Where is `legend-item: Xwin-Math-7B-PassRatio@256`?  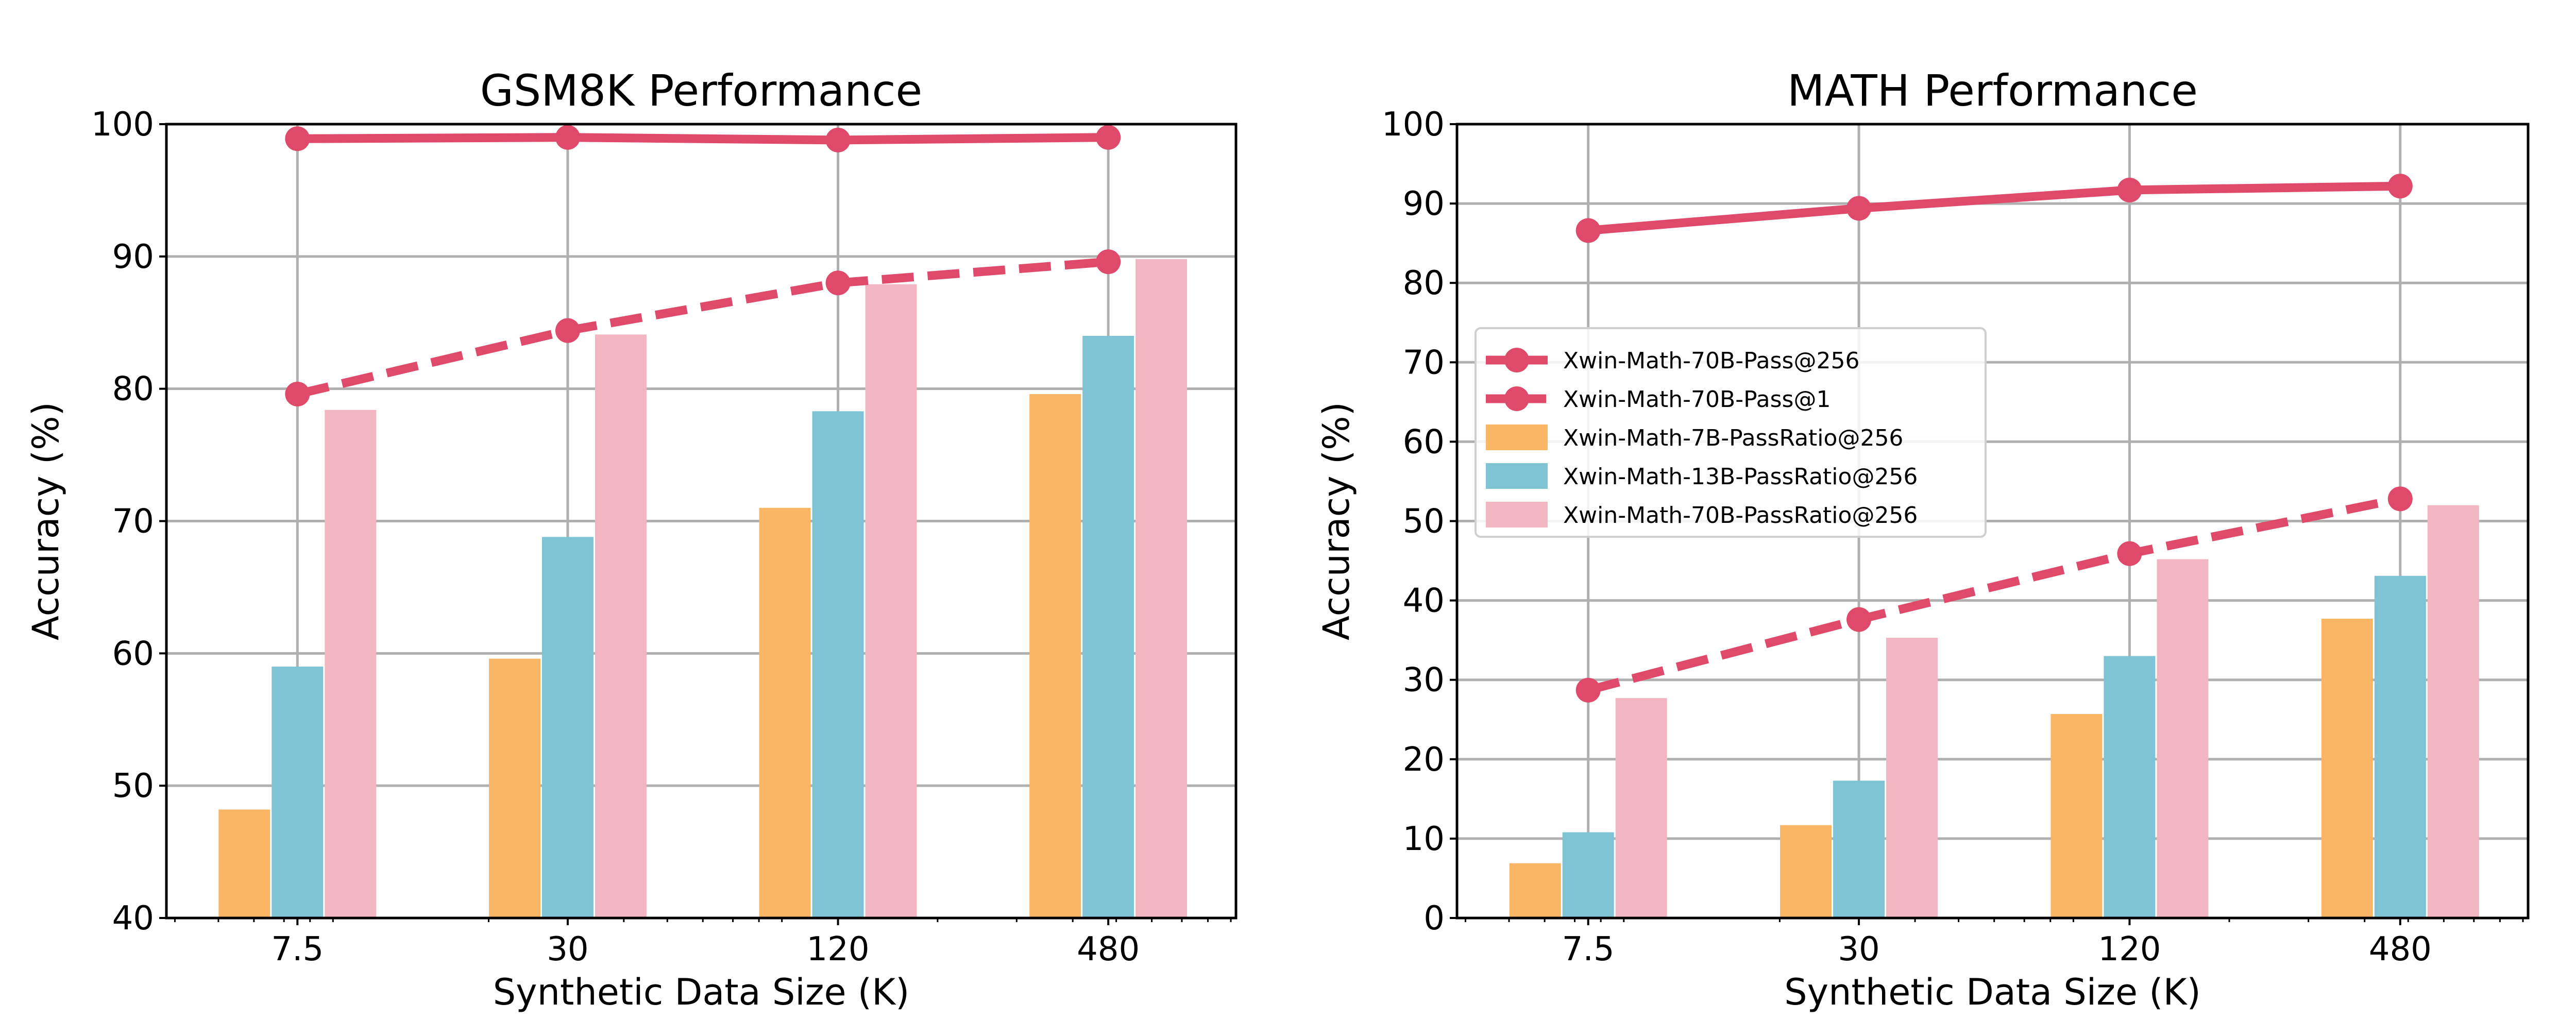 legend-item: Xwin-Math-7B-PassRatio@256 is located at coordinates (1694, 437).